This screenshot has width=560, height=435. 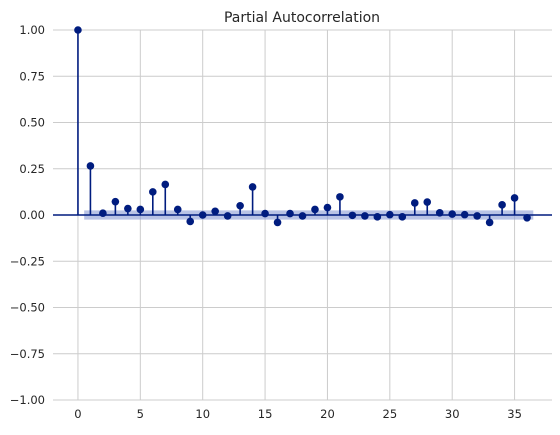 I want to click on y-tick-label: 0.00, so click(x=32, y=215).